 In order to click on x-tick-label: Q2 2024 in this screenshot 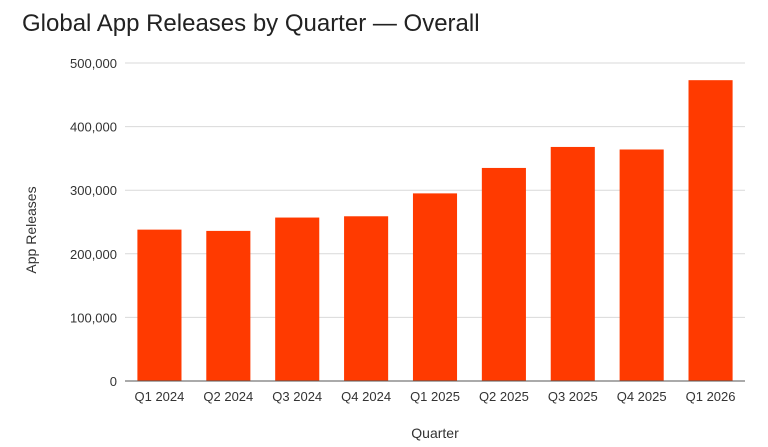, I will do `click(228, 396)`.